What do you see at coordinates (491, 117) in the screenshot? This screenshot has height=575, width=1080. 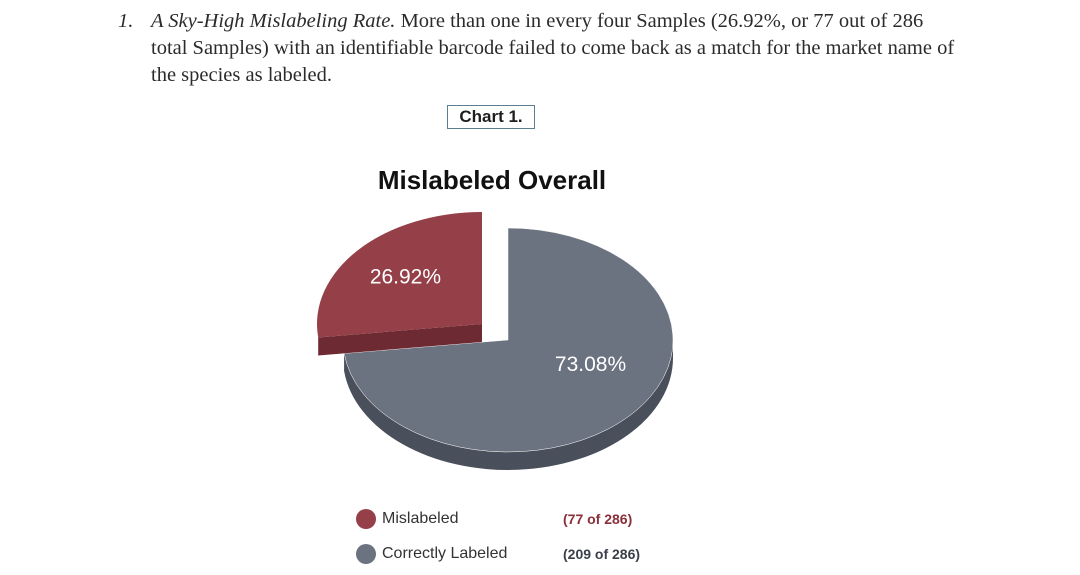 I see `chart-number-label: Chart 1.` at bounding box center [491, 117].